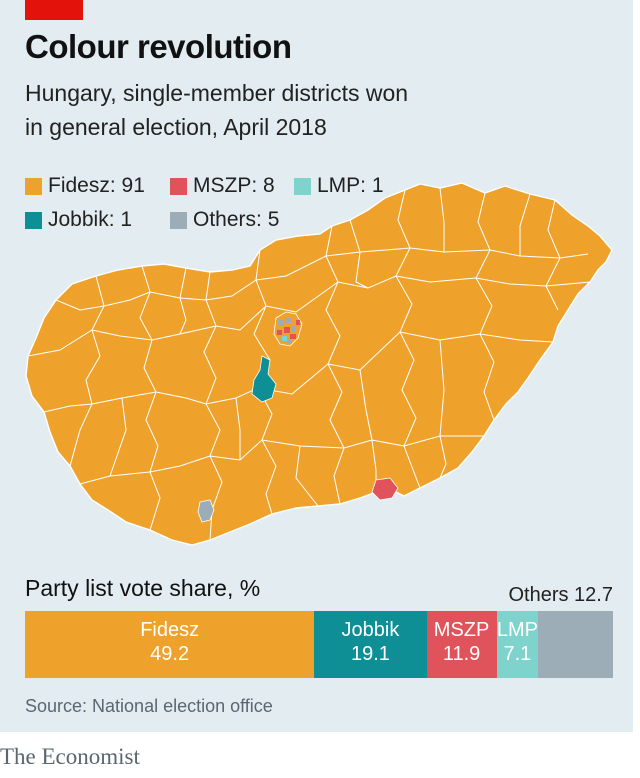  Describe the element at coordinates (70, 756) in the screenshot. I see `publisher-logo: The Economist` at that location.